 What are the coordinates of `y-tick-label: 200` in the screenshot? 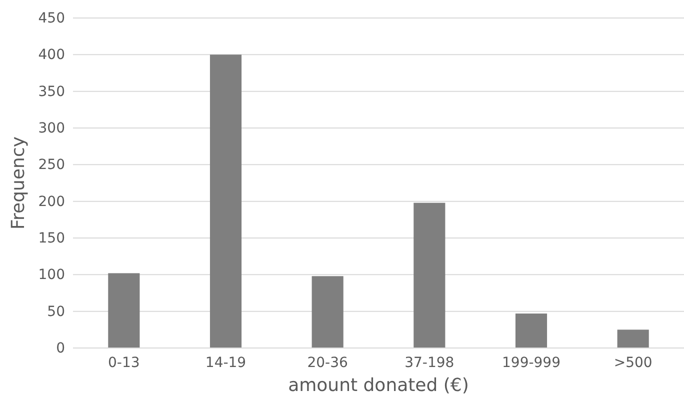 It's located at (51, 202).